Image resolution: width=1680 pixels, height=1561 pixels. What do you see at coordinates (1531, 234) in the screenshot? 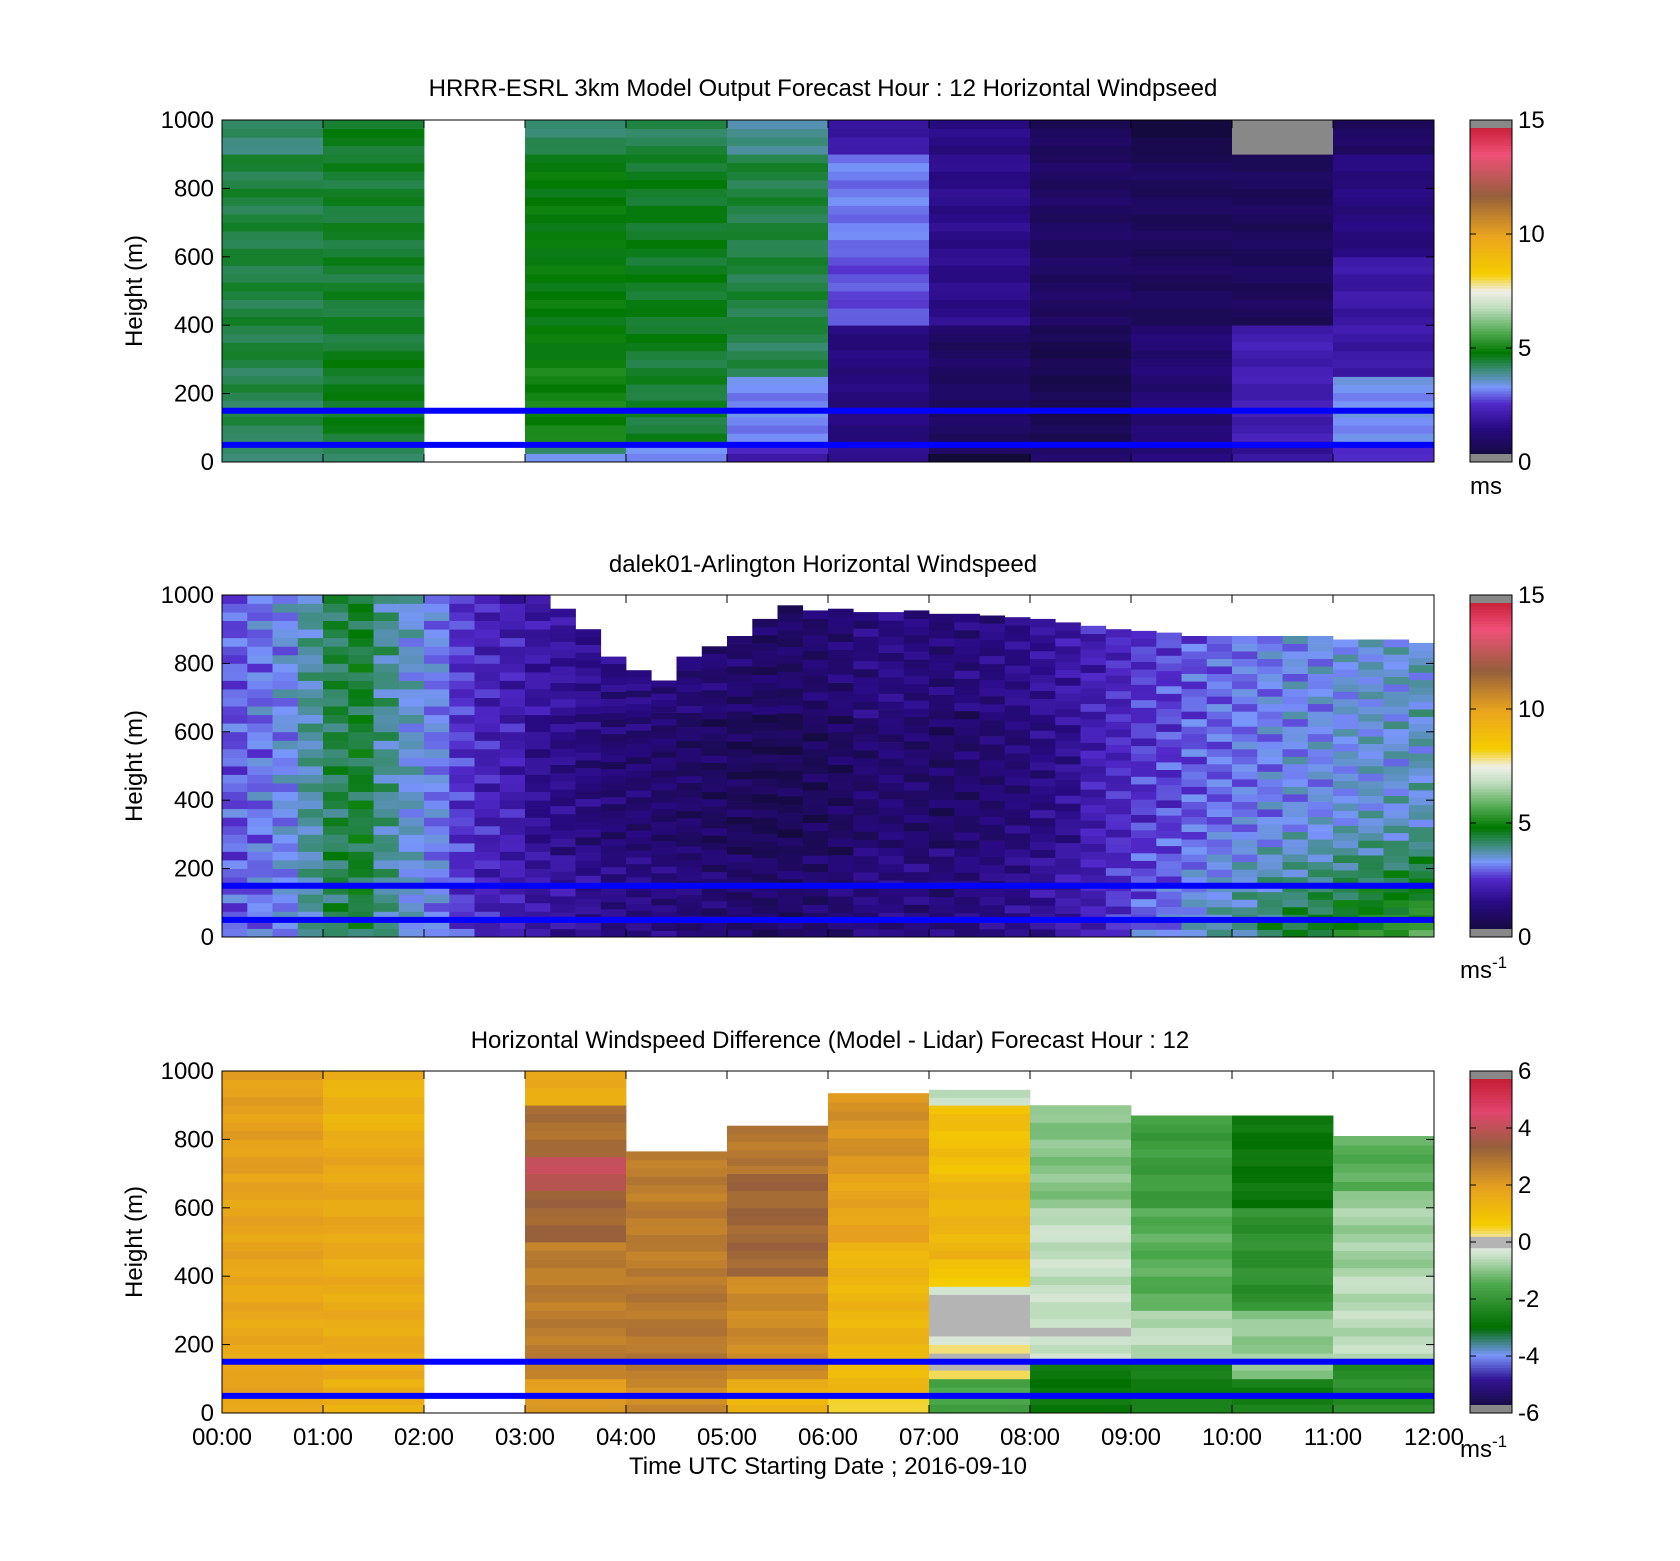
I see `colorbar-tick-label: 10` at bounding box center [1531, 234].